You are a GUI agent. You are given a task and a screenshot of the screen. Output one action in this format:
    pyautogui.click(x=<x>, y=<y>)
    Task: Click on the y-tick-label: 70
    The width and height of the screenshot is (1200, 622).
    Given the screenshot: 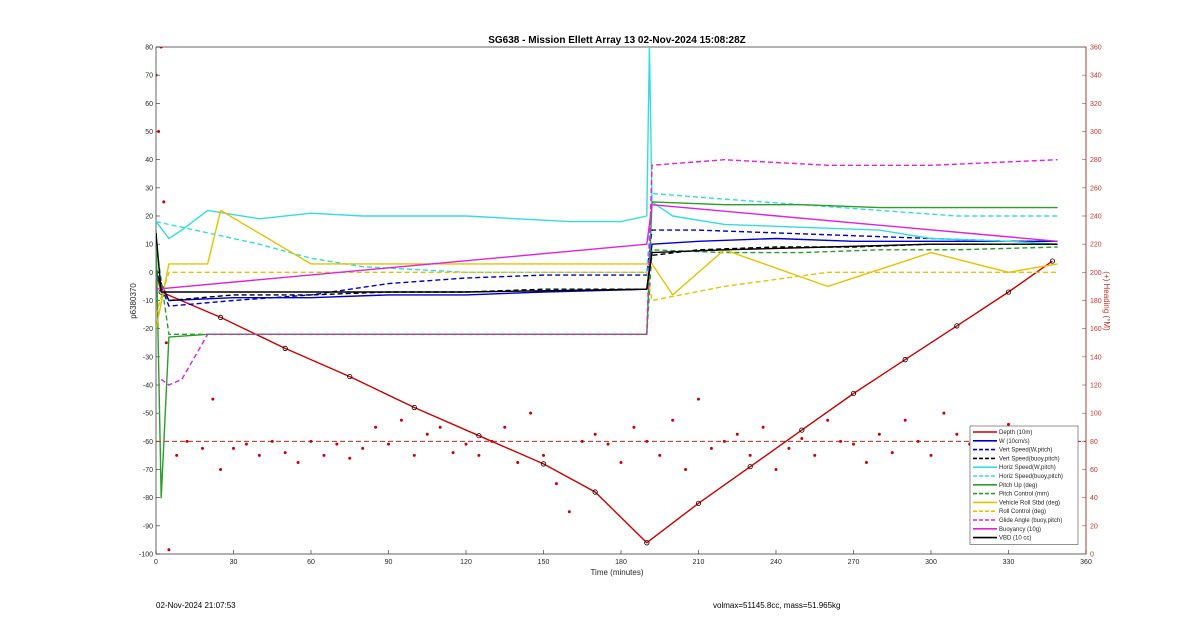 What is the action you would take?
    pyautogui.click(x=149, y=76)
    